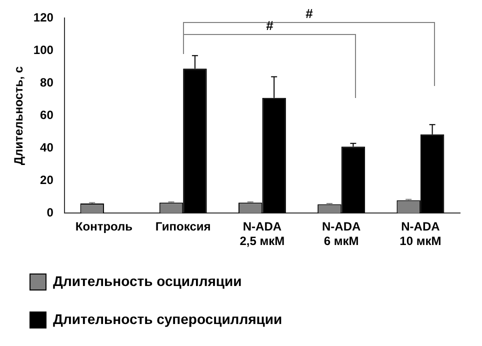  What do you see at coordinates (104, 227) in the screenshot?
I see `x-tick-label: Контроль` at bounding box center [104, 227].